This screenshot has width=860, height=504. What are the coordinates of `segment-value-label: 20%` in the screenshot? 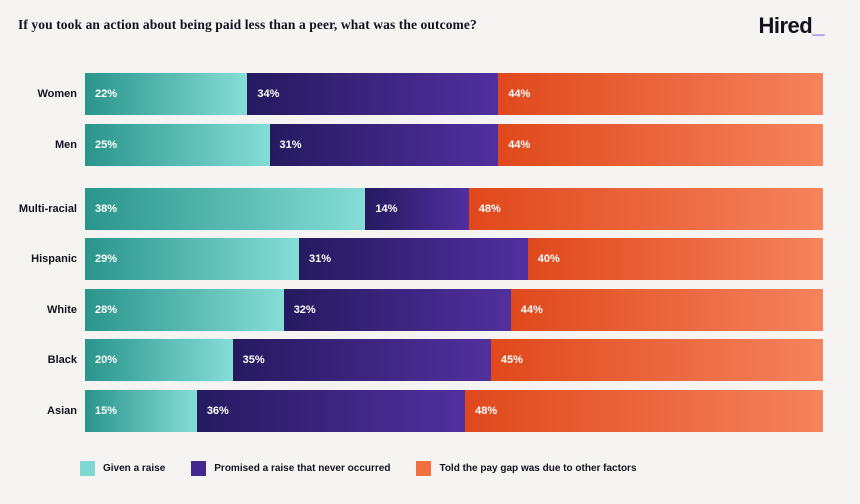 It's located at (106, 360).